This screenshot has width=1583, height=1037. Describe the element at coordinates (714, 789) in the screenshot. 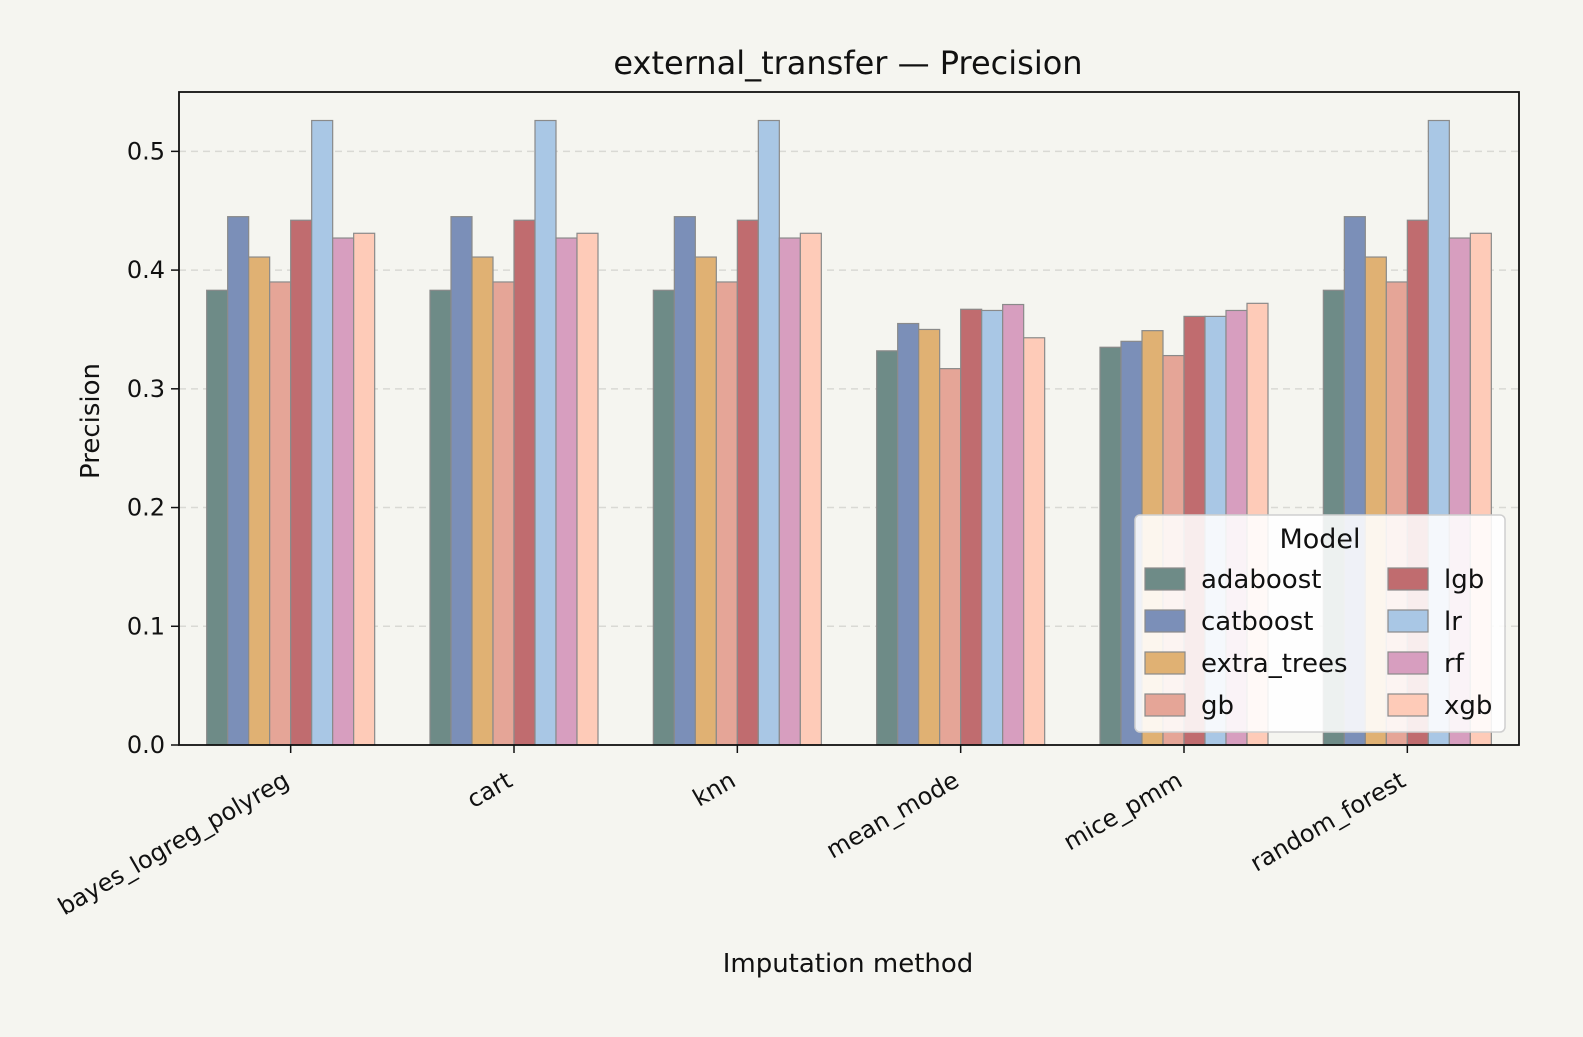

I see `x-tick-label: knn` at that location.